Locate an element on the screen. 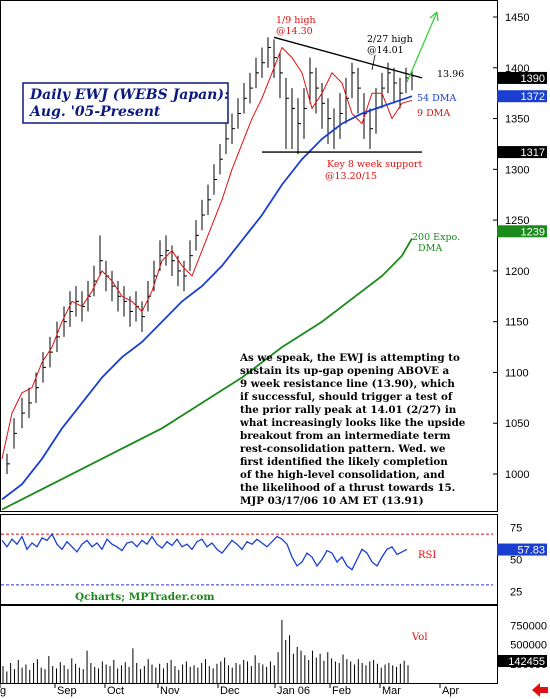 Image resolution: width=550 pixels, height=699 pixels. volume-panel-frame is located at coordinates (249, 644).